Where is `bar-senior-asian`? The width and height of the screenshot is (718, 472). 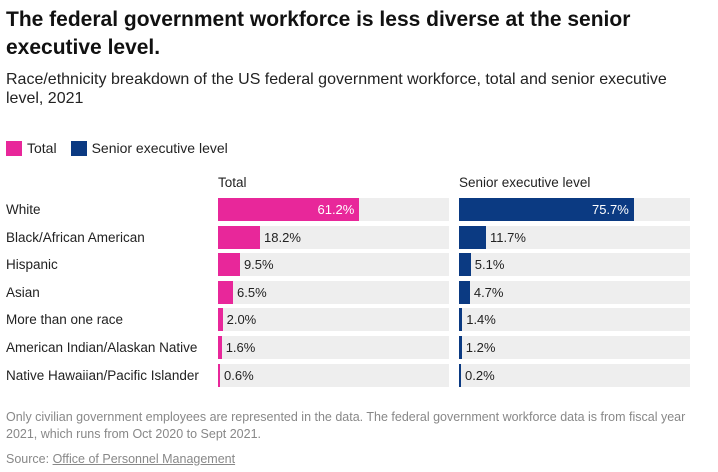 bar-senior-asian is located at coordinates (464, 292).